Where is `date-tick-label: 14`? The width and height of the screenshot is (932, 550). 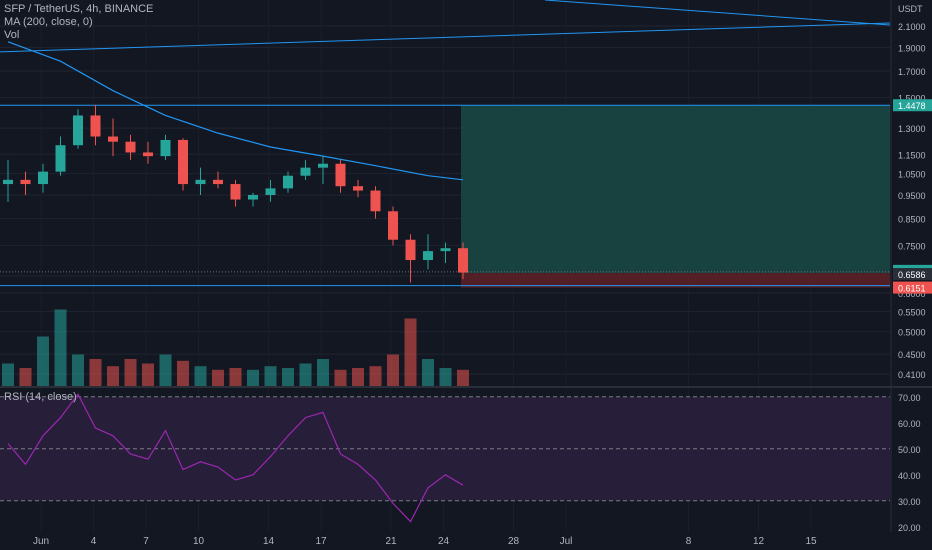
date-tick-label: 14 is located at coordinates (269, 541).